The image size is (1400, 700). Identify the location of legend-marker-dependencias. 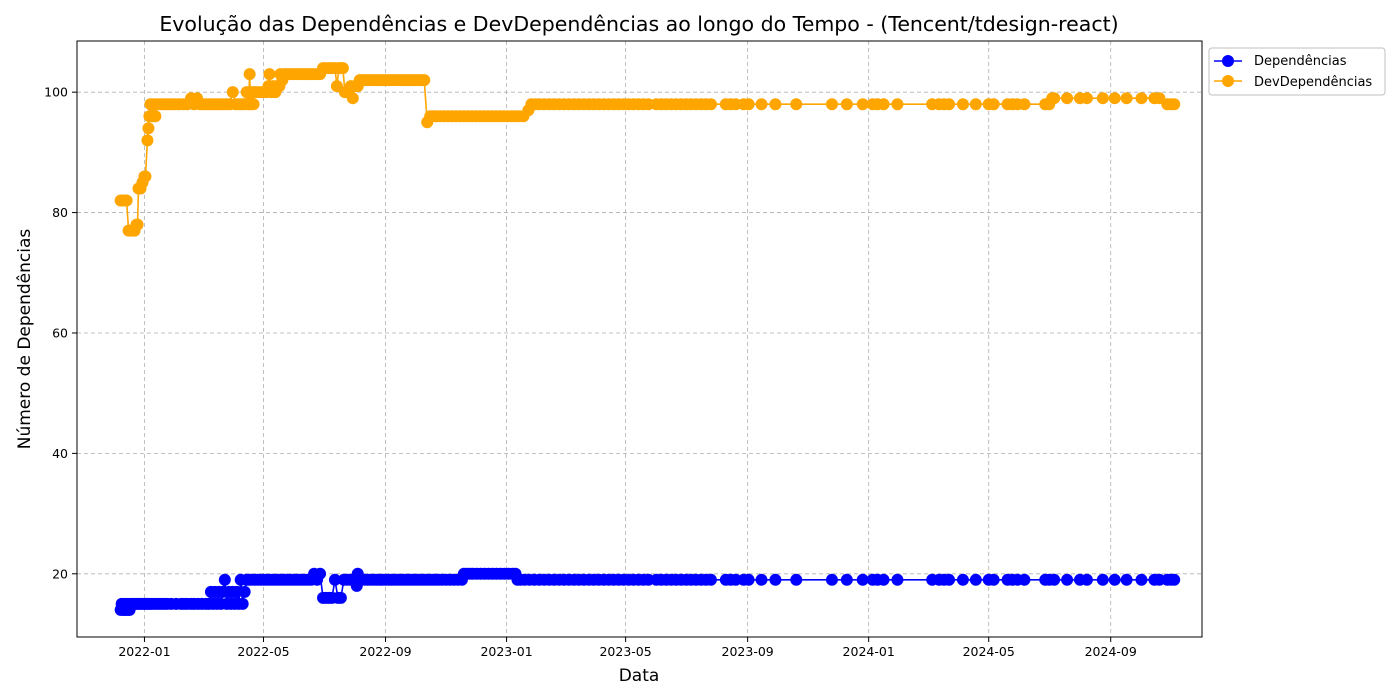
(1228, 61).